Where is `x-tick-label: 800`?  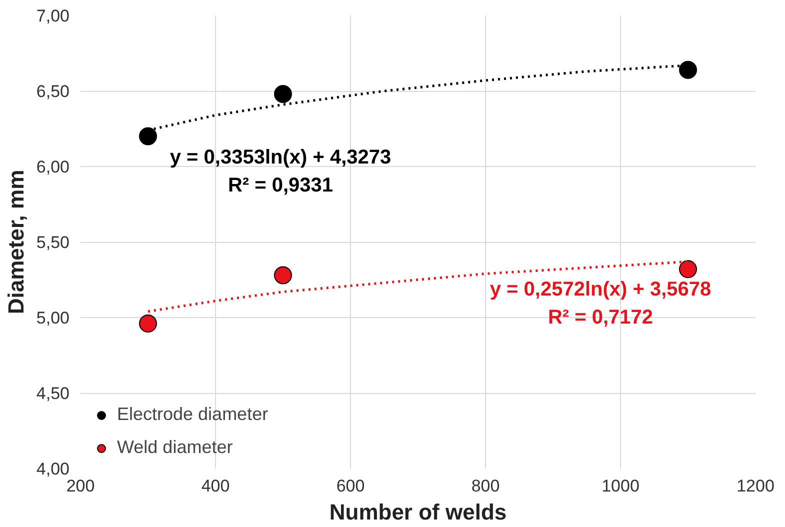 x-tick-label: 800 is located at coordinates (485, 486).